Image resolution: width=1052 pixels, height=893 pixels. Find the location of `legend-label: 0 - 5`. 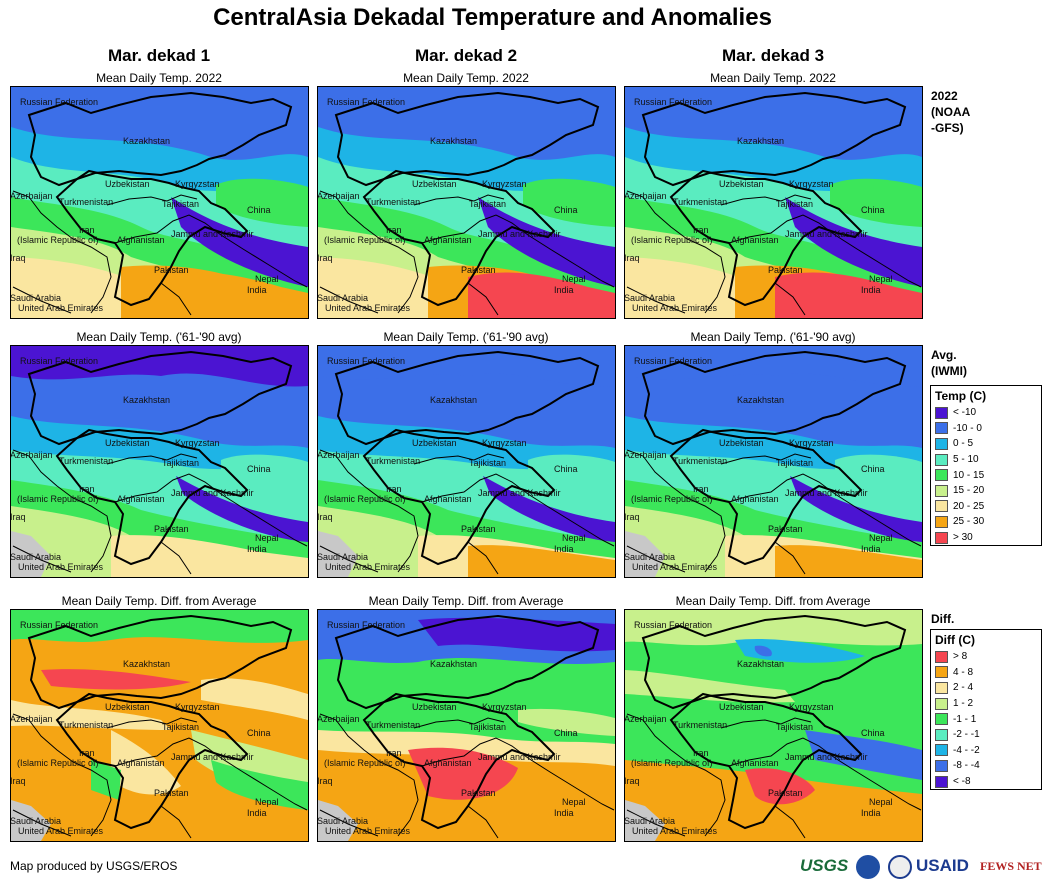

legend-label: 0 - 5 is located at coordinates (963, 444).